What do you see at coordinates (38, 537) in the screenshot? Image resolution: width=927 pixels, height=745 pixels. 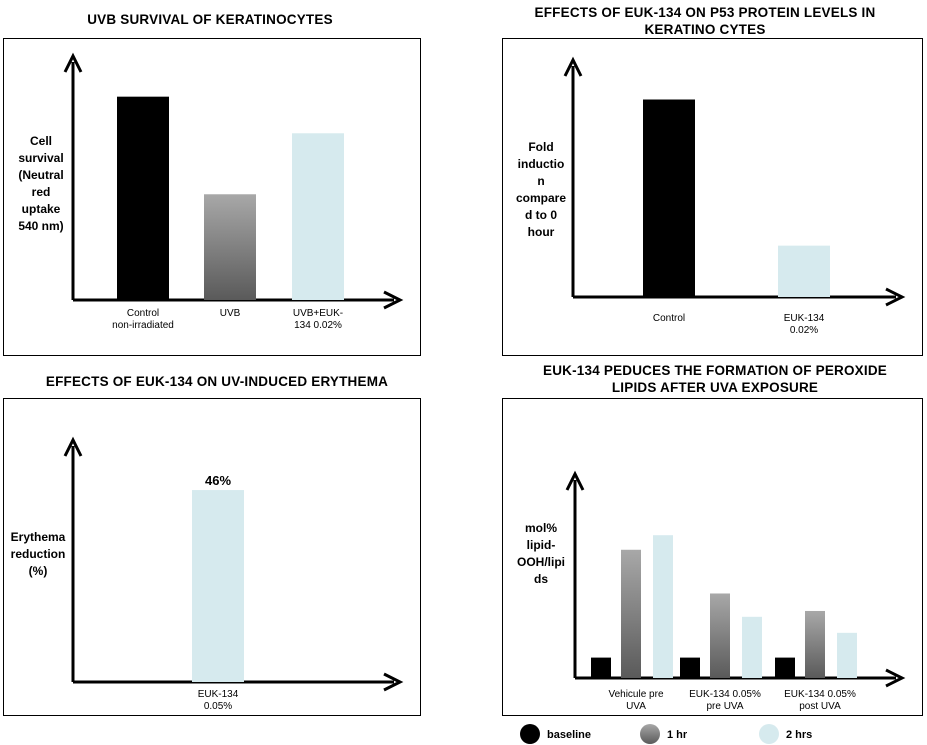 I see `chart3-y-axis-label: Erythema` at bounding box center [38, 537].